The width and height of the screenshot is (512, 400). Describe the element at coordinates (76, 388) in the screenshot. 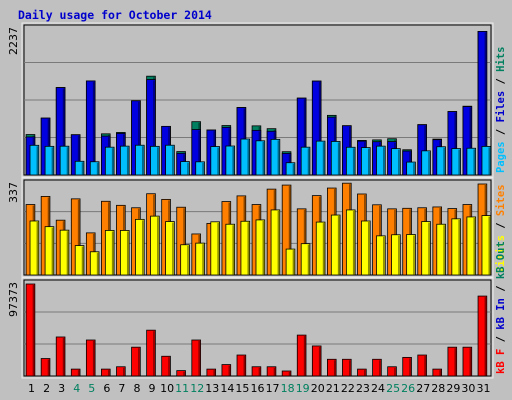

I see `day-label-4: 4` at that location.